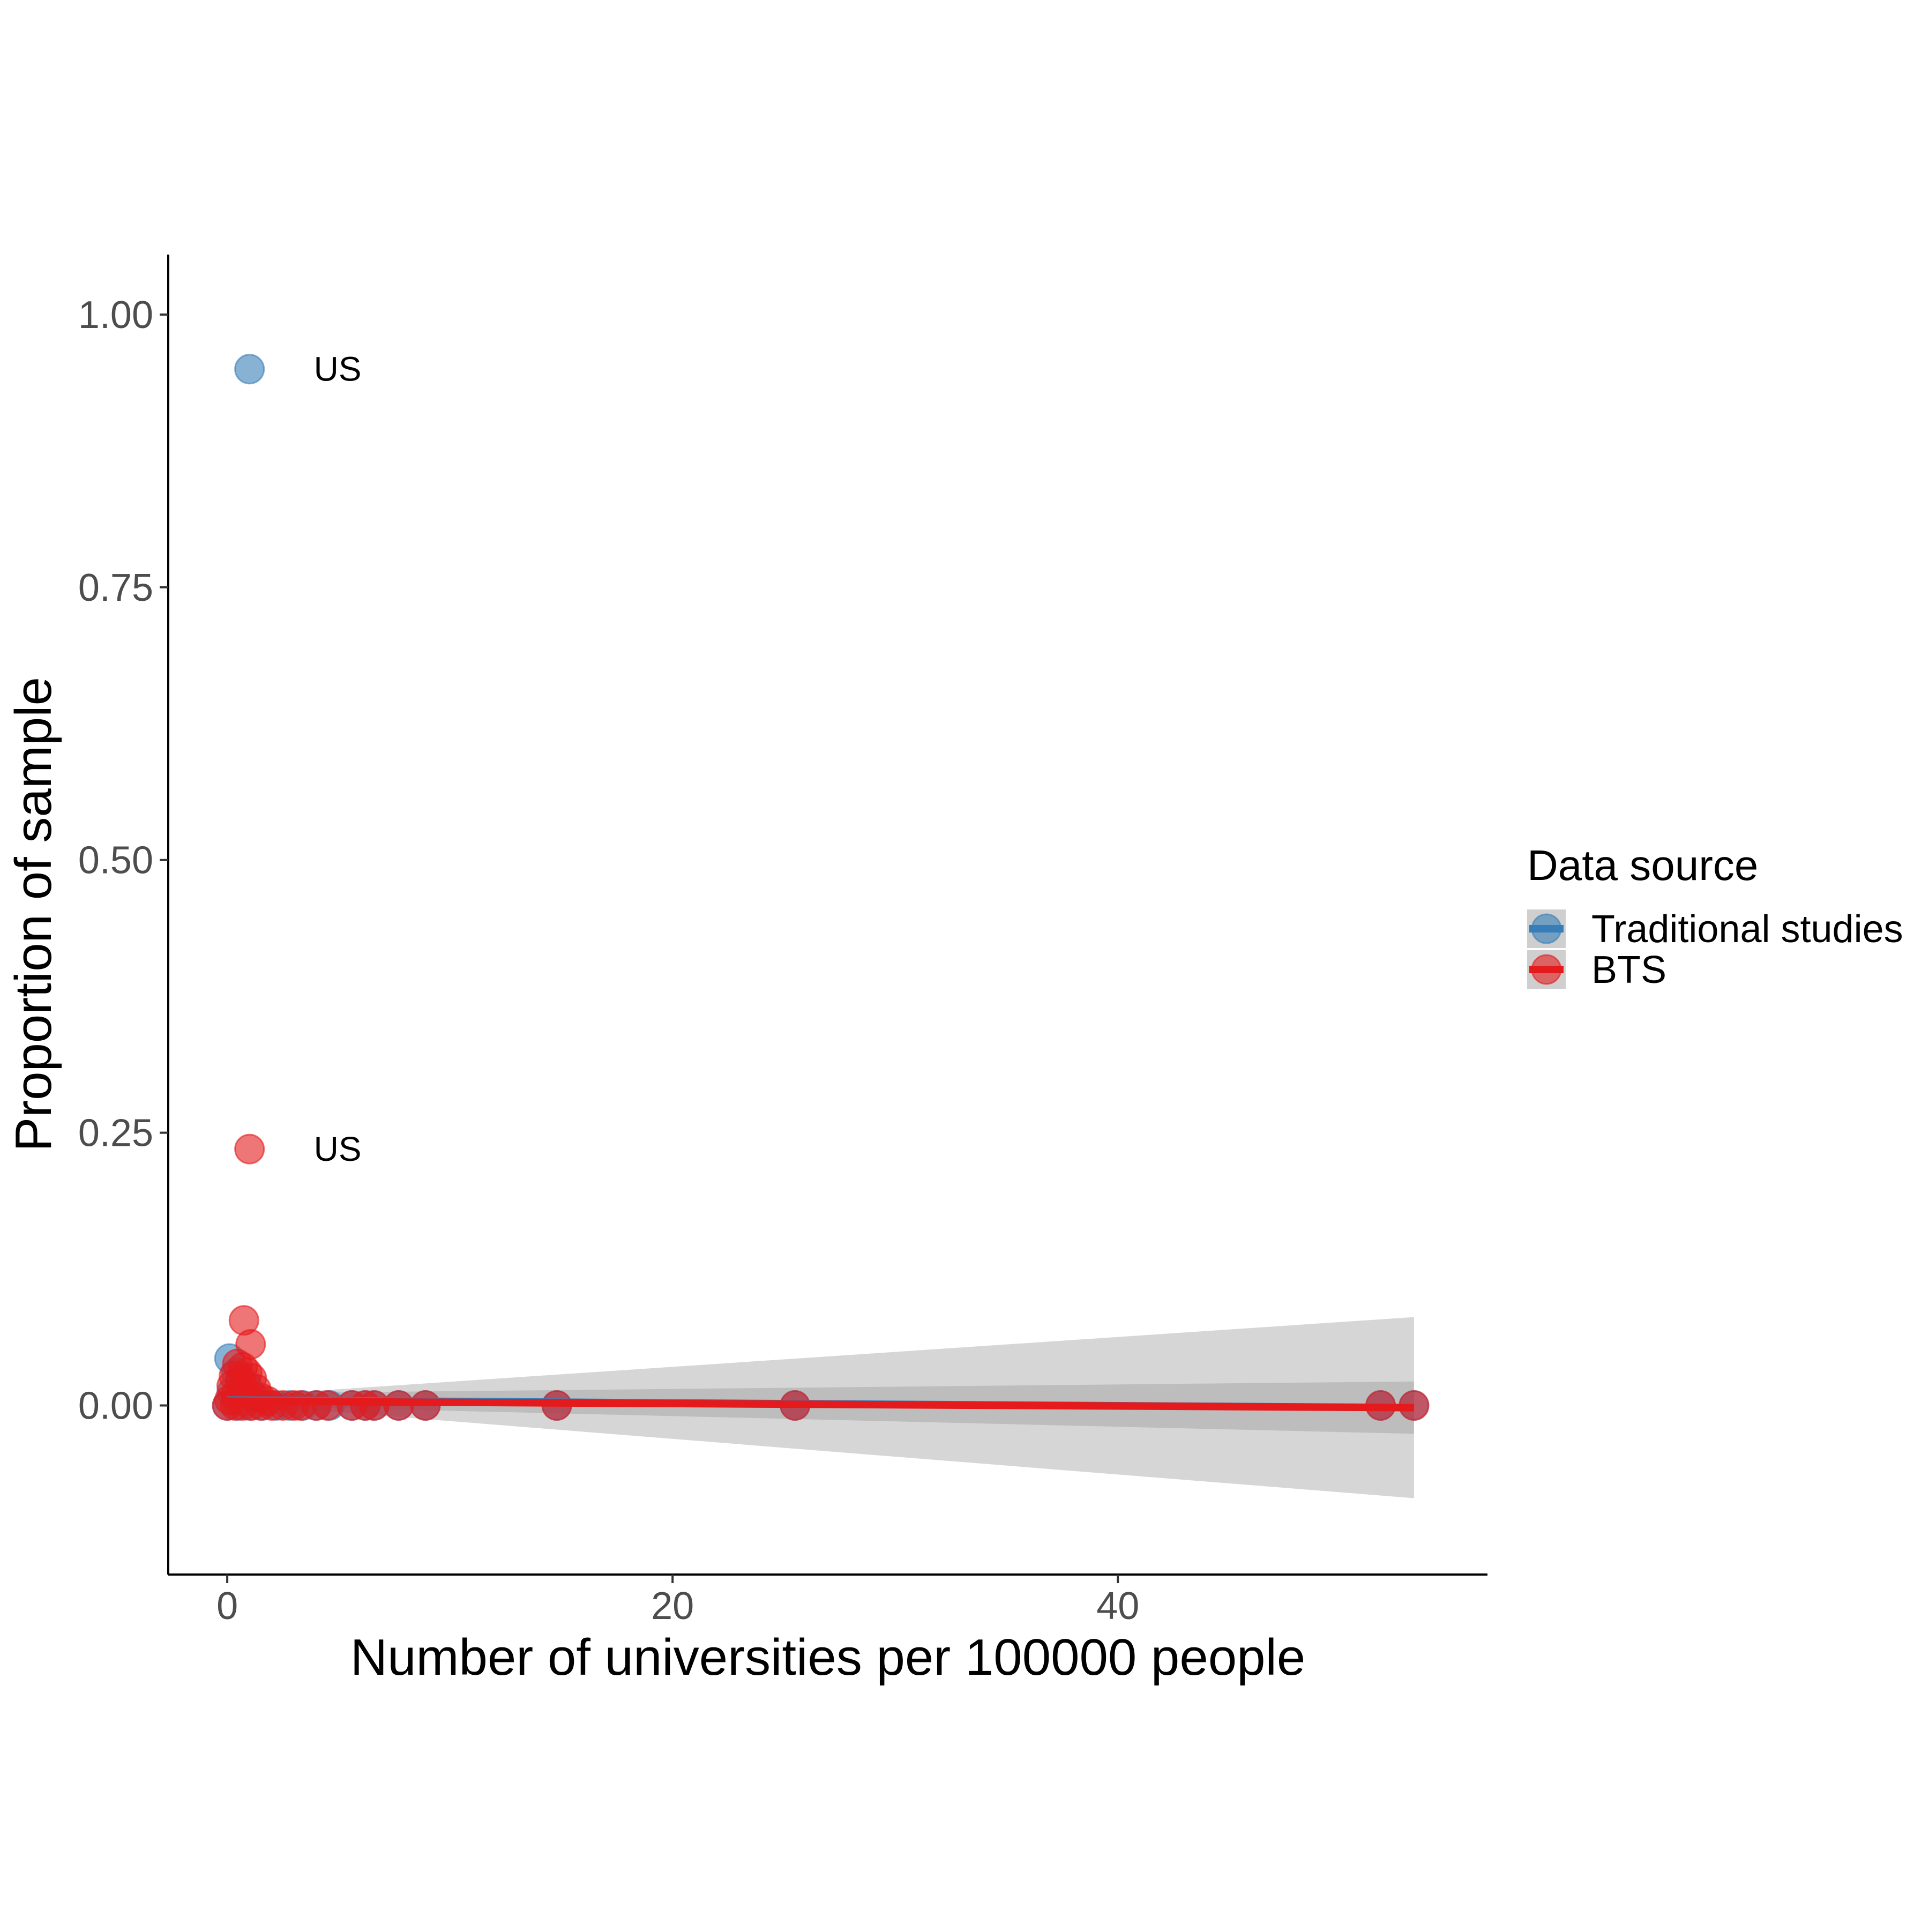 Image resolution: width=1929 pixels, height=1932 pixels. What do you see at coordinates (1628, 970) in the screenshot?
I see `legend-label-bts: BTS` at bounding box center [1628, 970].